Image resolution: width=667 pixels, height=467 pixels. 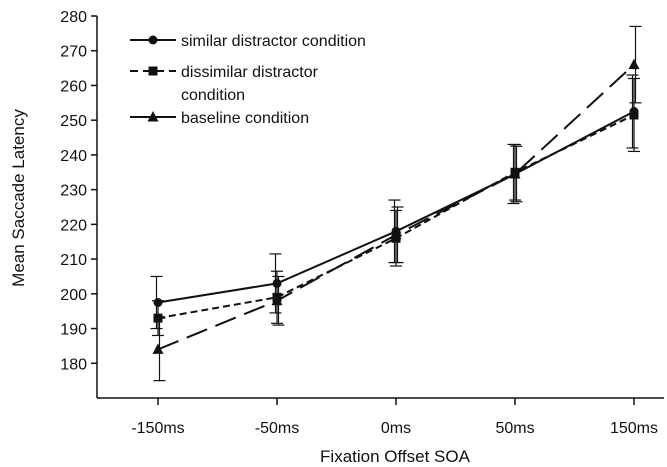 What do you see at coordinates (157, 428) in the screenshot?
I see `x-tick-label: -150ms` at bounding box center [157, 428].